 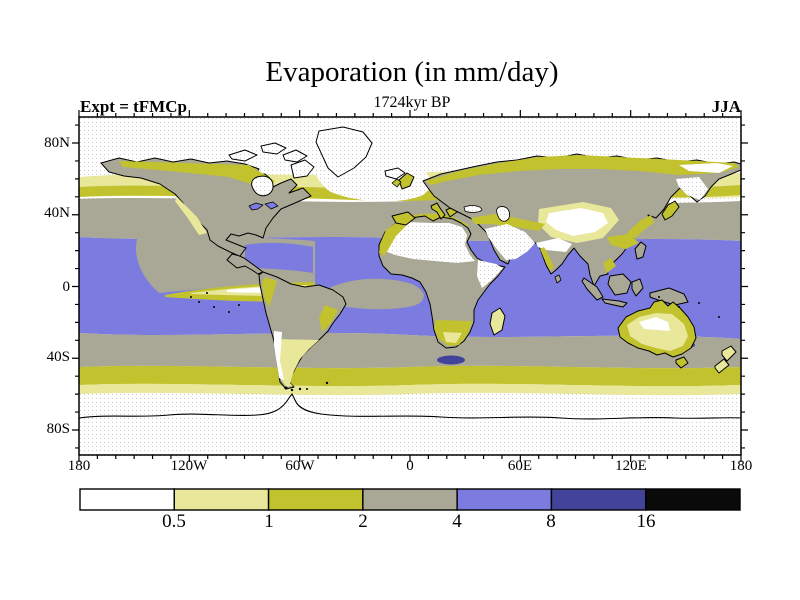 What do you see at coordinates (692, 188) in the screenshot?
I see `okhotsk-white` at bounding box center [692, 188].